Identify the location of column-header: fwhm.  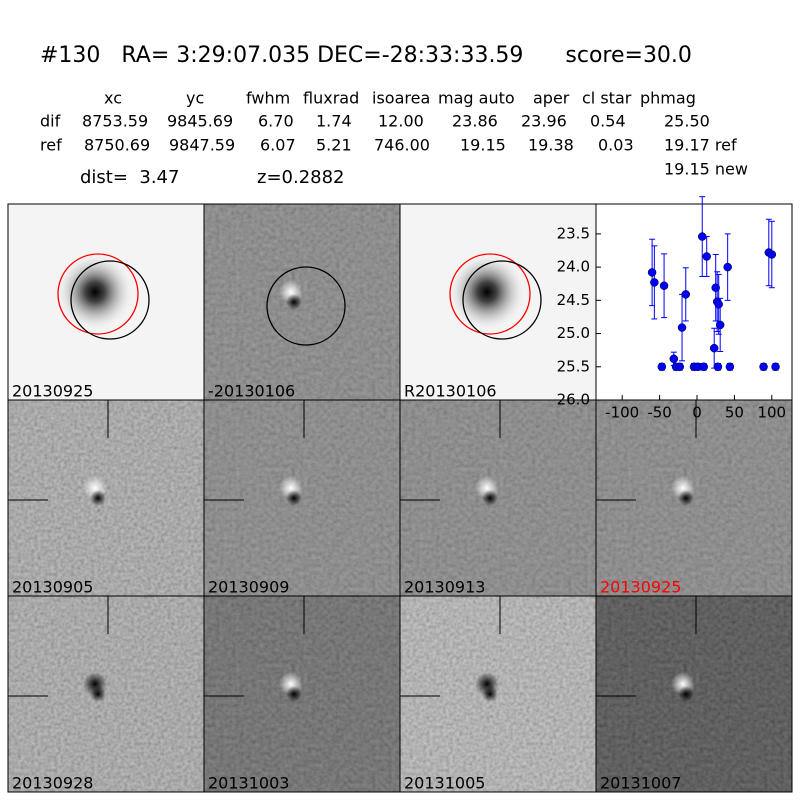
(268, 98).